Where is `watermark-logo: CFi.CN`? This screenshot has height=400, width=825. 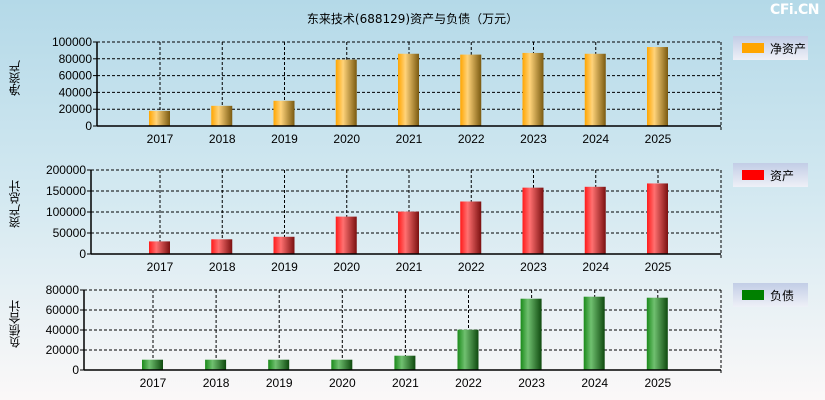
watermark-logo: CFi.CN is located at coordinates (794, 10).